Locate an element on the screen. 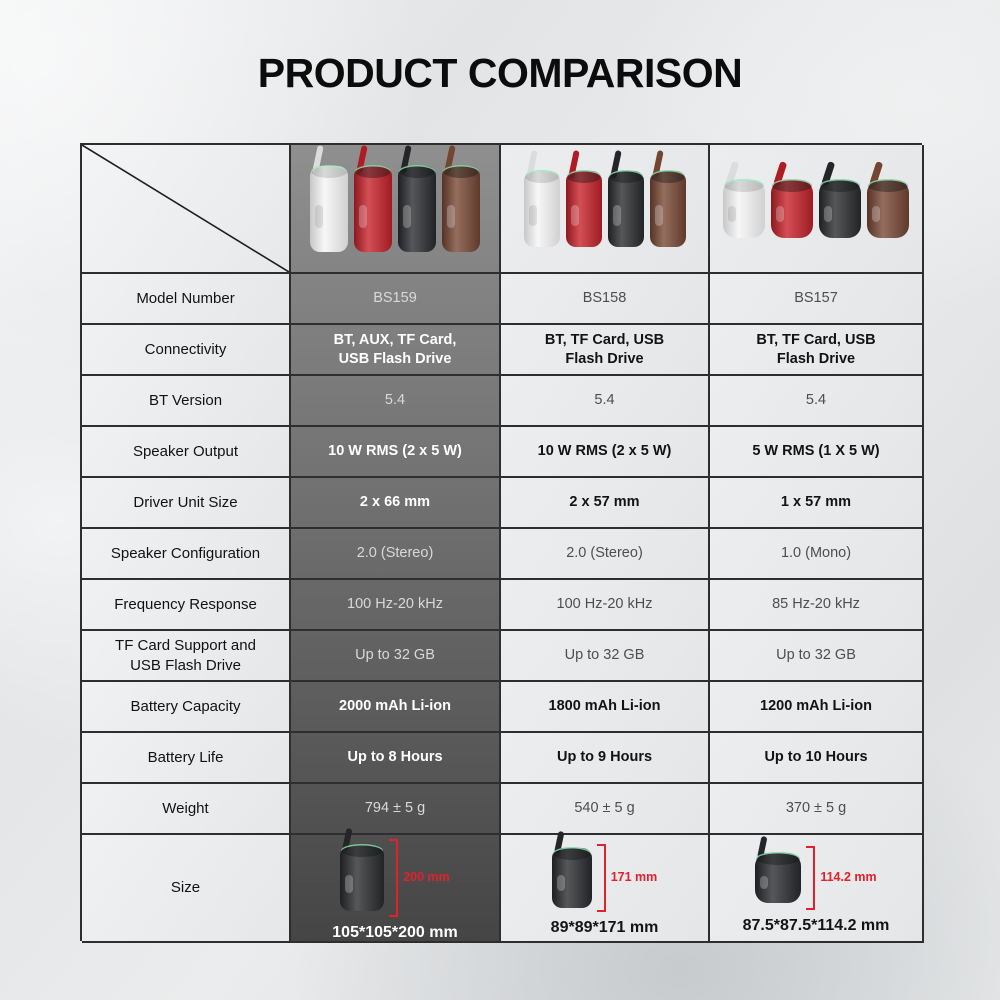  speaker-group-bs158 is located at coordinates (604, 198).